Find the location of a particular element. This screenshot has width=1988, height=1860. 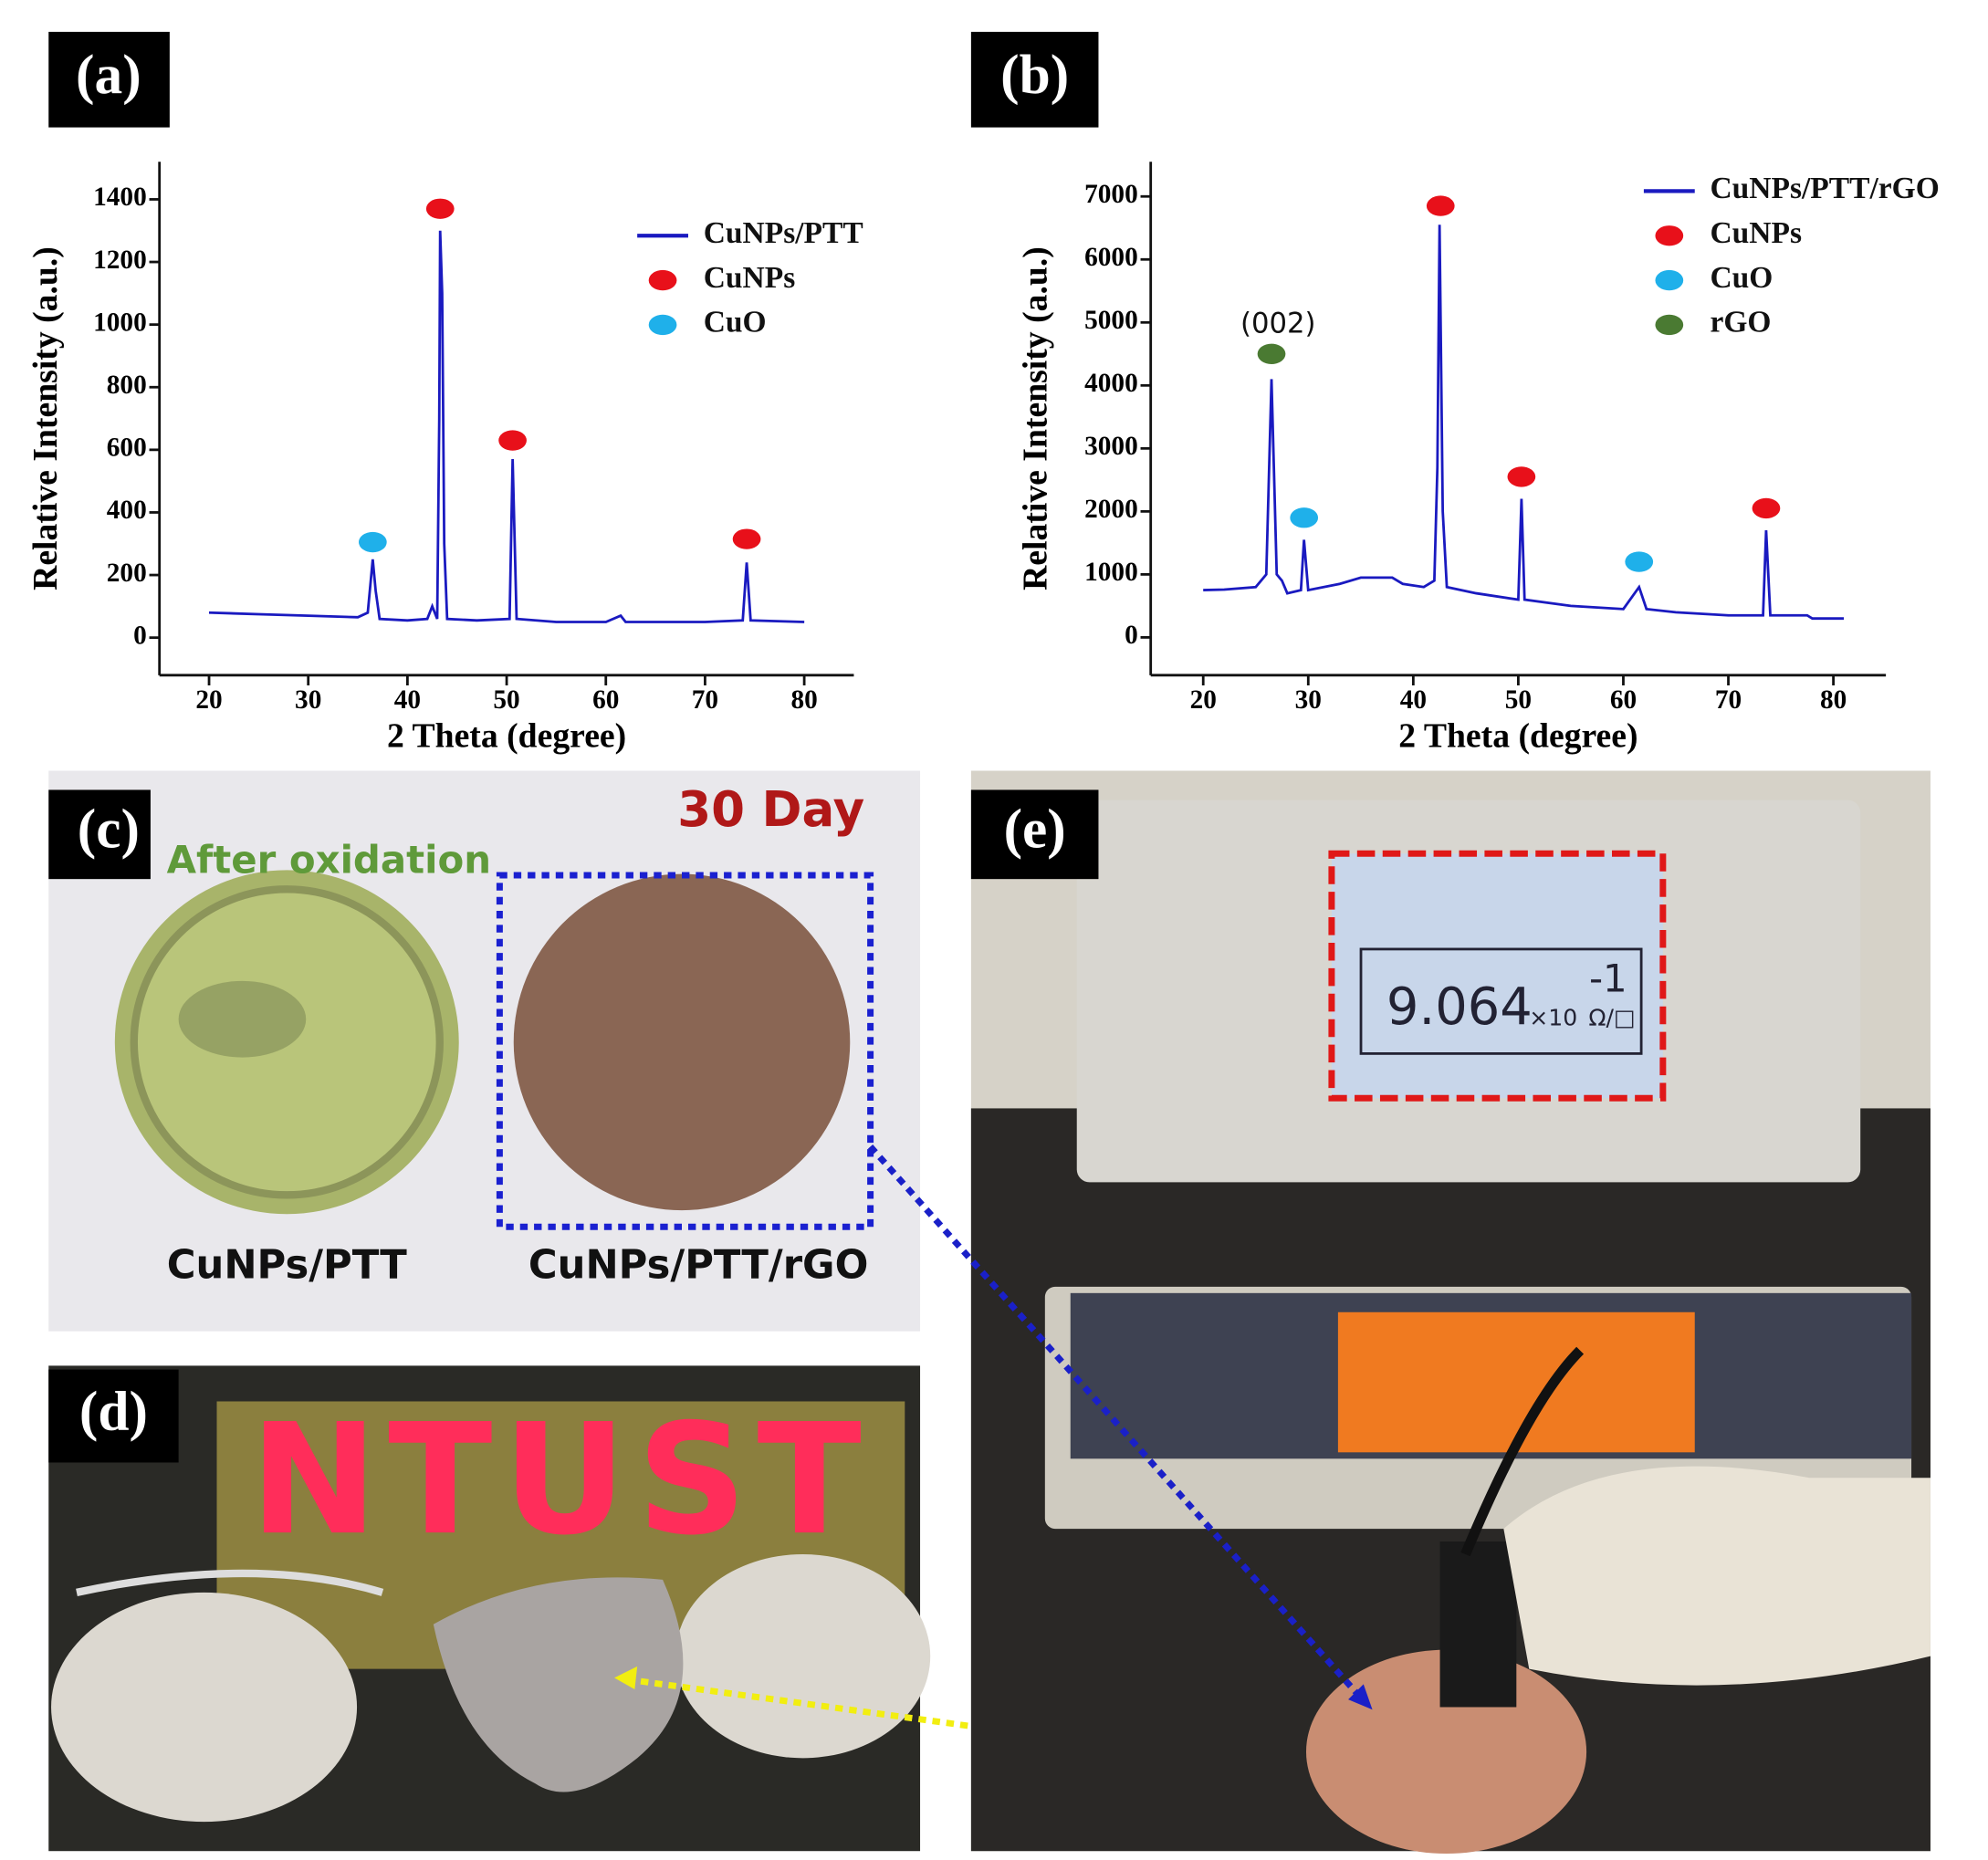

y-tick-label: 3000 is located at coordinates (1111, 446).